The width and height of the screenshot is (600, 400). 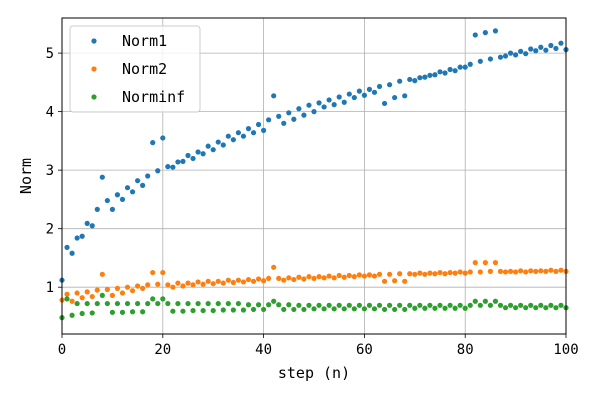 I want to click on series-norminf, so click(x=314, y=306).